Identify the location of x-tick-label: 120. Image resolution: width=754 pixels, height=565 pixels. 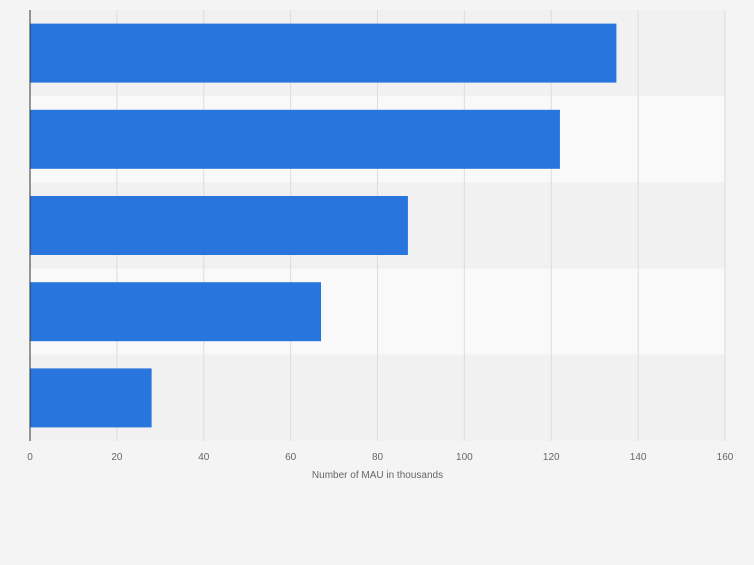
(551, 457).